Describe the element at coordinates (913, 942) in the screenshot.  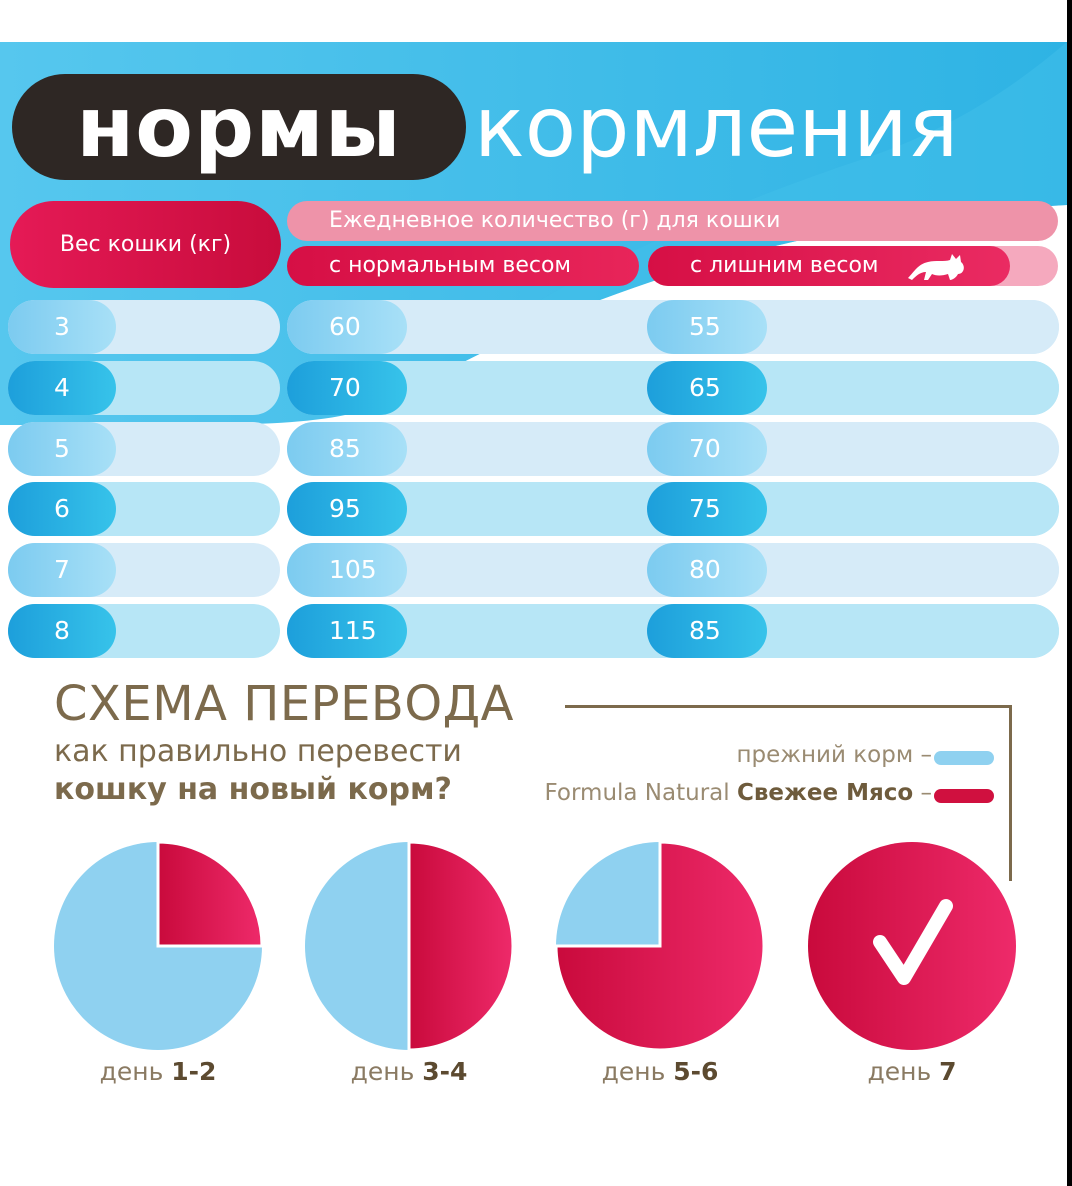
I see `check-icon` at that location.